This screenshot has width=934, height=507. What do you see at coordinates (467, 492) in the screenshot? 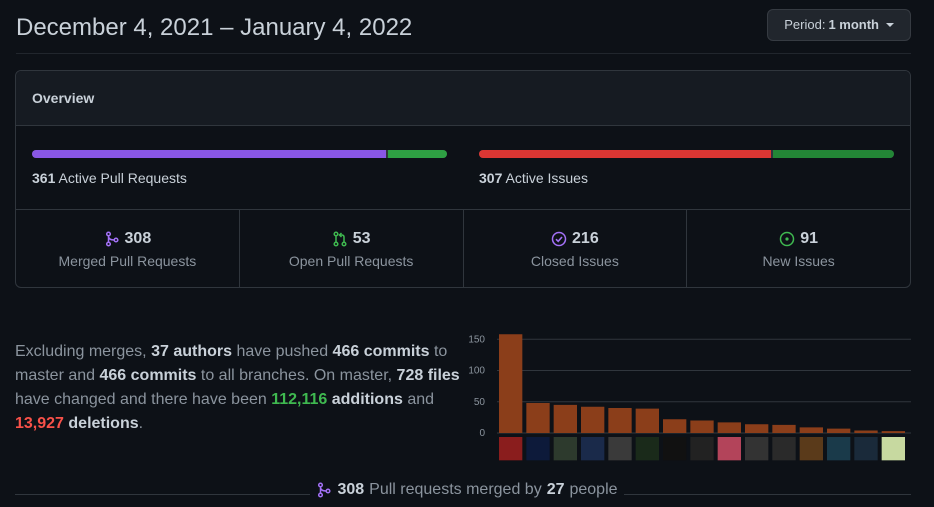
I see `merged-pull-requests-footer: 308 Pull requests merged by 27 people` at bounding box center [467, 492].